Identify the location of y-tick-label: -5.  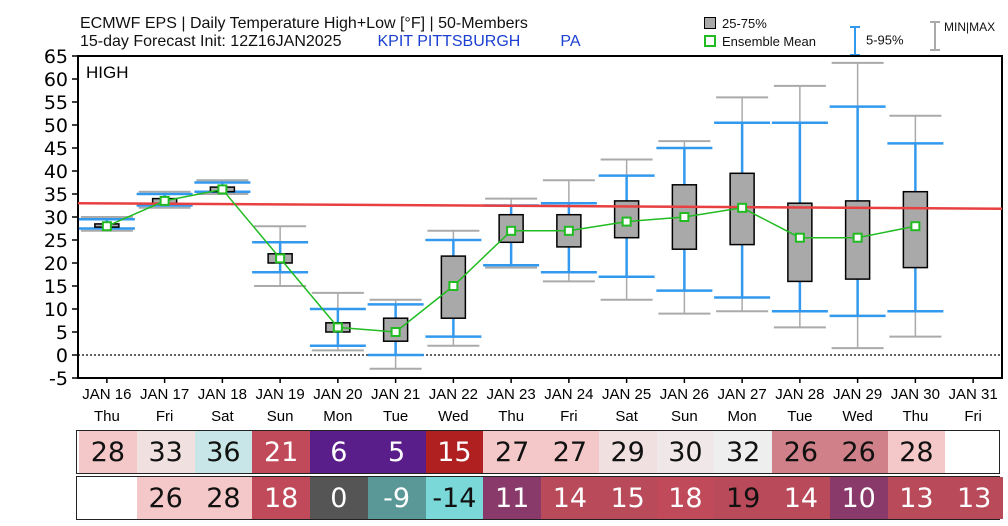
(58, 379).